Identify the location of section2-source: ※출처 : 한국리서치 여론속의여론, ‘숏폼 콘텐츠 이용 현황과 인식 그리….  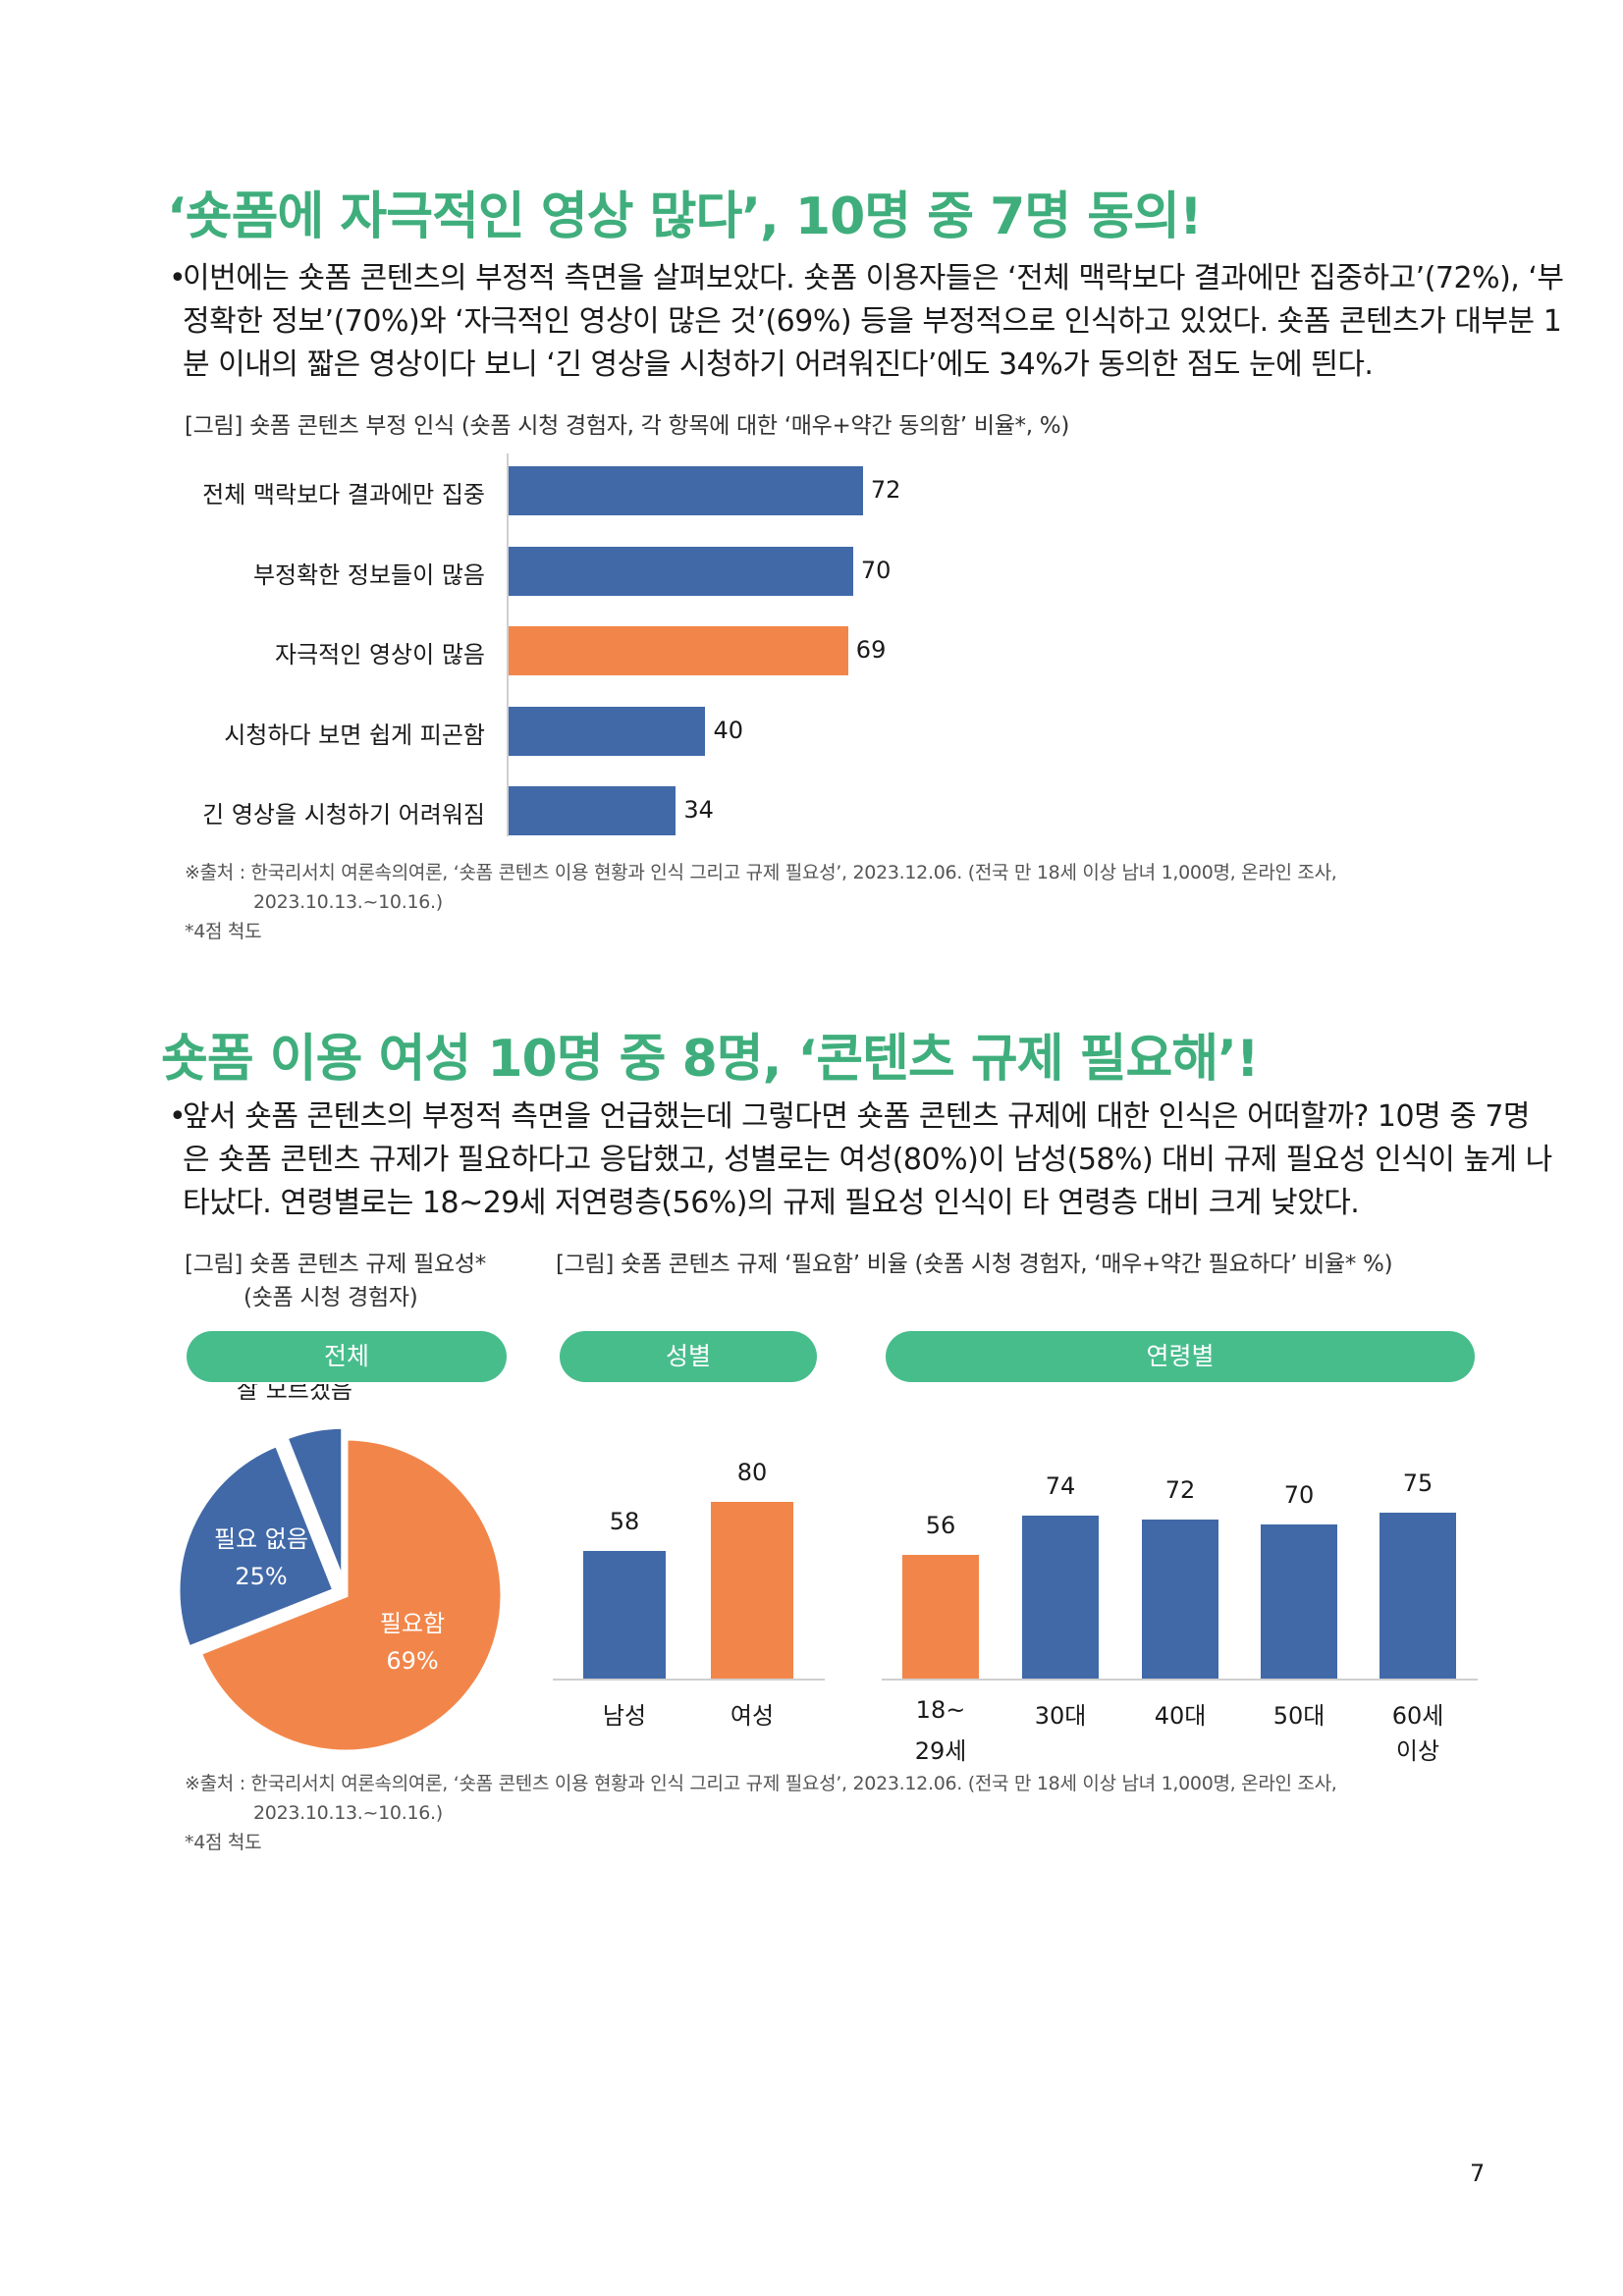
(852, 1813).